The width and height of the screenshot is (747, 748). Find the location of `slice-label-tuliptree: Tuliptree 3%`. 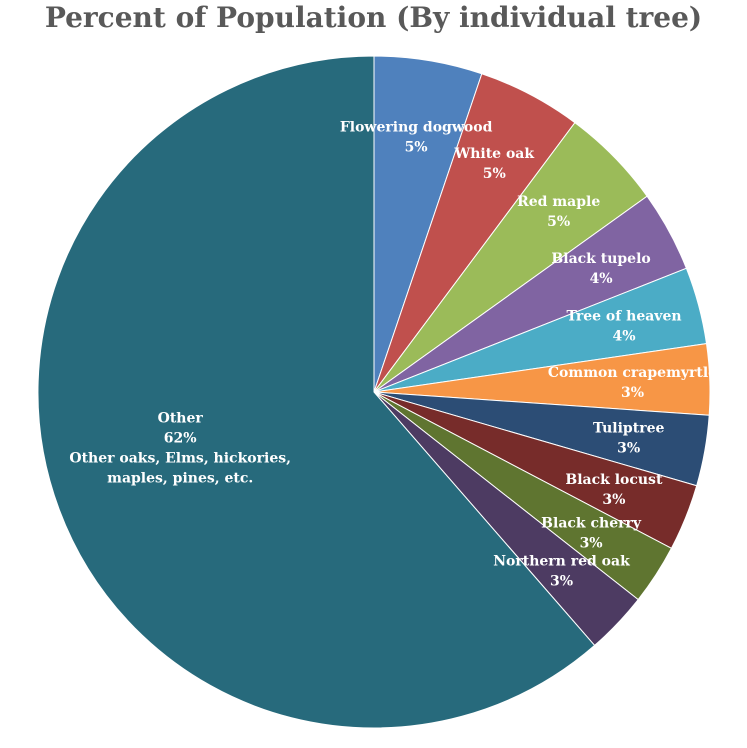

slice-label-tuliptree: Tuliptree 3% is located at coordinates (628, 438).